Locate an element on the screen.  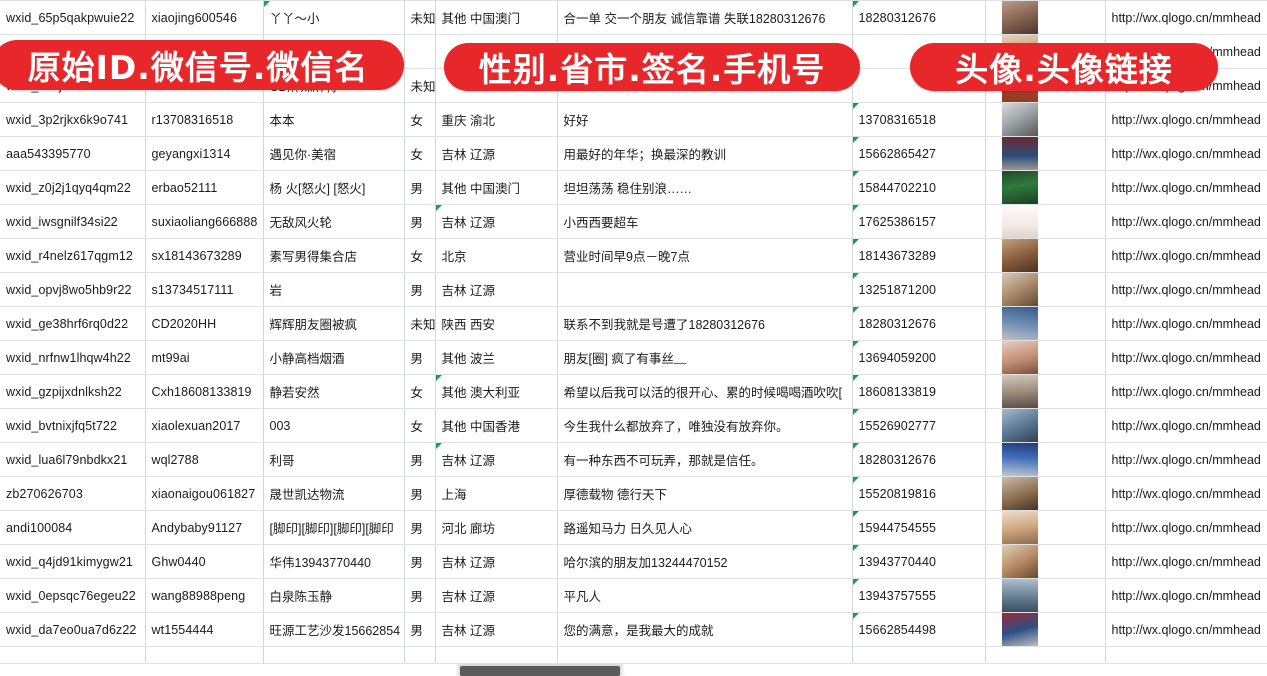
cell-province: 上海 is located at coordinates (496, 493).